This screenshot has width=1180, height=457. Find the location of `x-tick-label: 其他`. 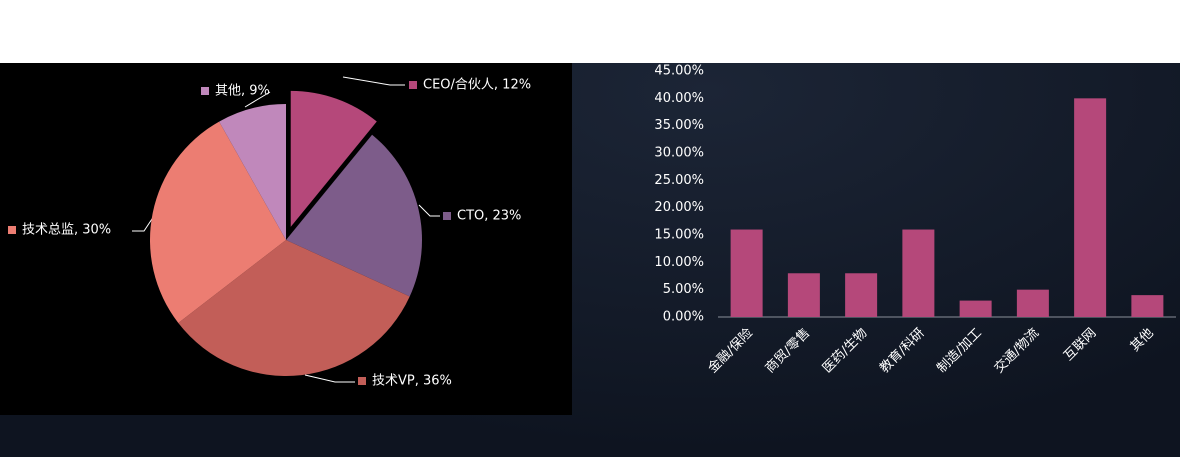

x-tick-label: 其他 is located at coordinates (1142, 340).